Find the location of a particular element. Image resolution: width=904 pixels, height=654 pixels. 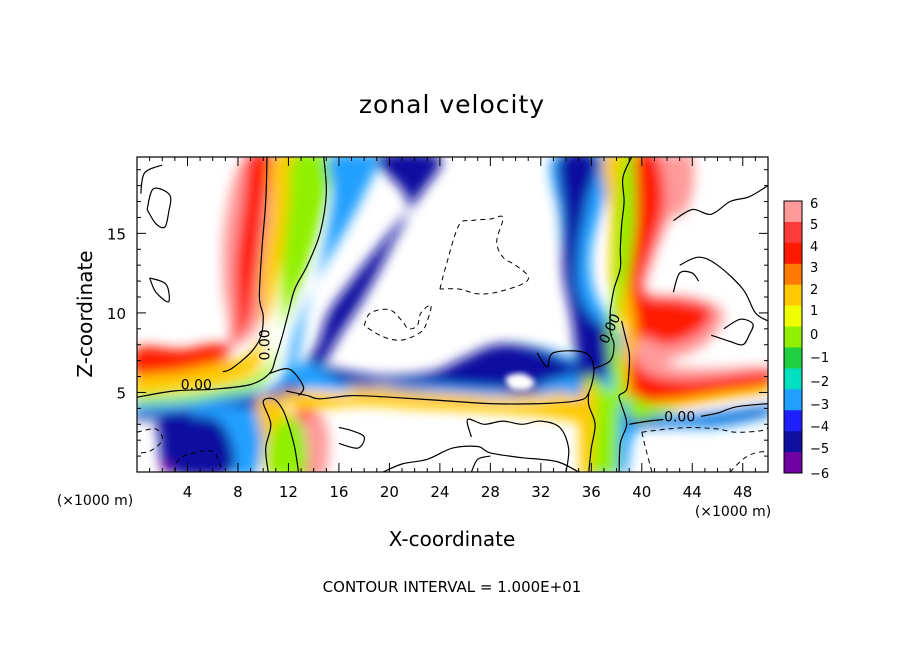

colorbar-label: 0 is located at coordinates (814, 335).